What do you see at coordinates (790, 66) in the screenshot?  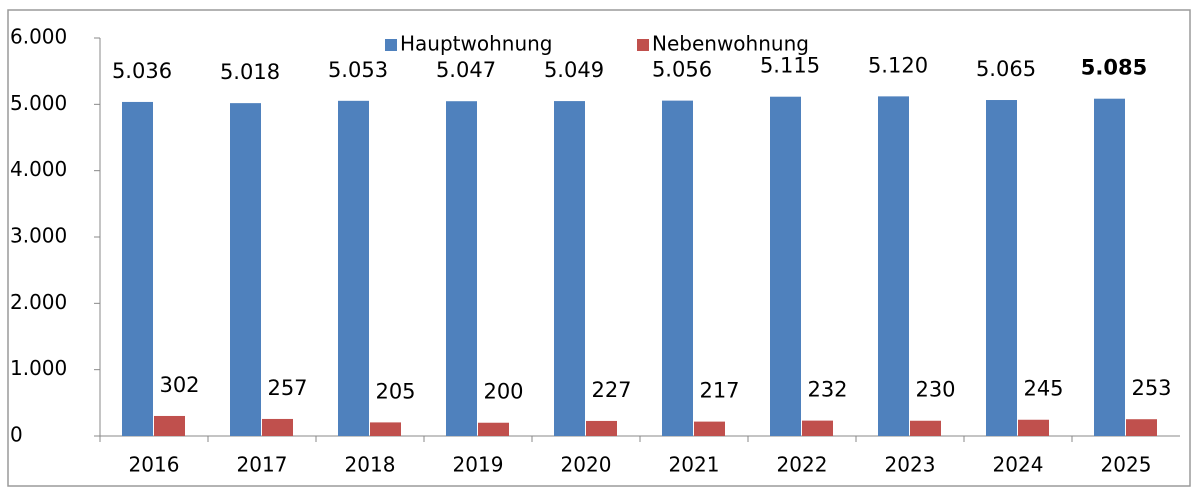 I see `data-label: 5.115` at bounding box center [790, 66].